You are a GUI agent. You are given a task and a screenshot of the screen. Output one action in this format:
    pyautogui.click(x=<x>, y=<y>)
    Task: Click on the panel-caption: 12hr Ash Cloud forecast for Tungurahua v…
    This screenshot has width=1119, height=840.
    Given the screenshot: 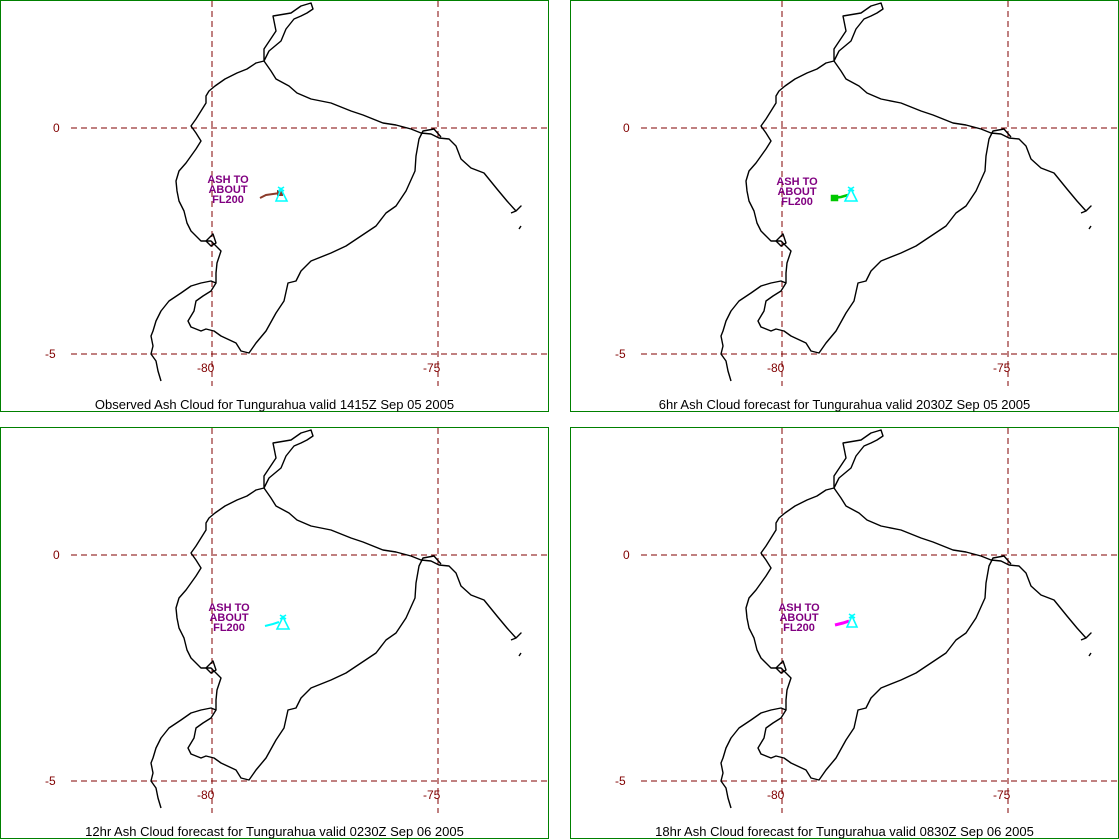 What is the action you would take?
    pyautogui.click(x=274, y=831)
    